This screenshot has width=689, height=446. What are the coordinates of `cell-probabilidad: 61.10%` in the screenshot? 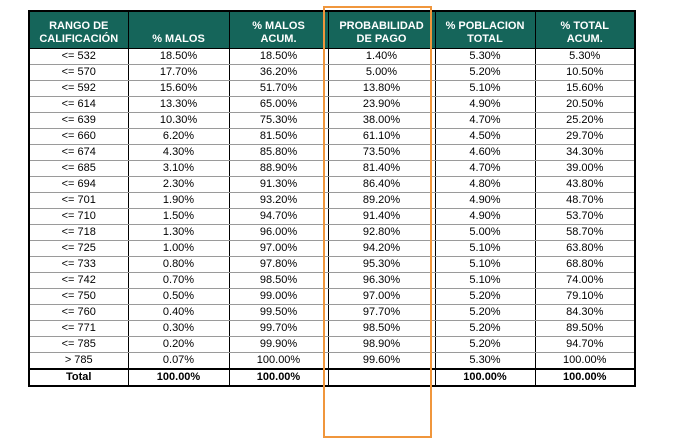 It's located at (381, 136).